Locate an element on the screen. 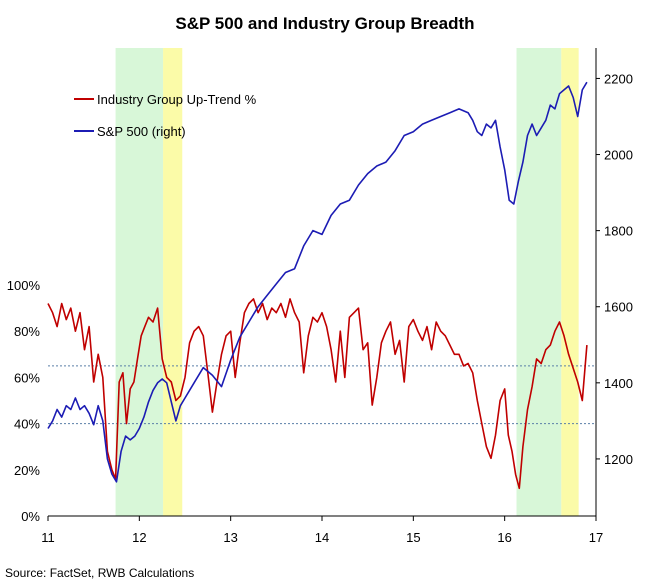 This screenshot has width=650, height=583. y-left-tick-label: 40% is located at coordinates (27, 424).